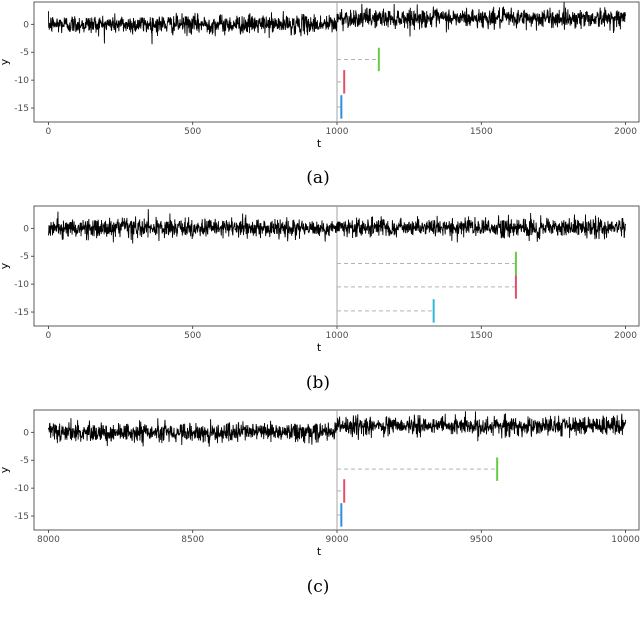 The image size is (640, 631). Describe the element at coordinates (337, 540) in the screenshot. I see `x-tick-label: 9000` at that location.